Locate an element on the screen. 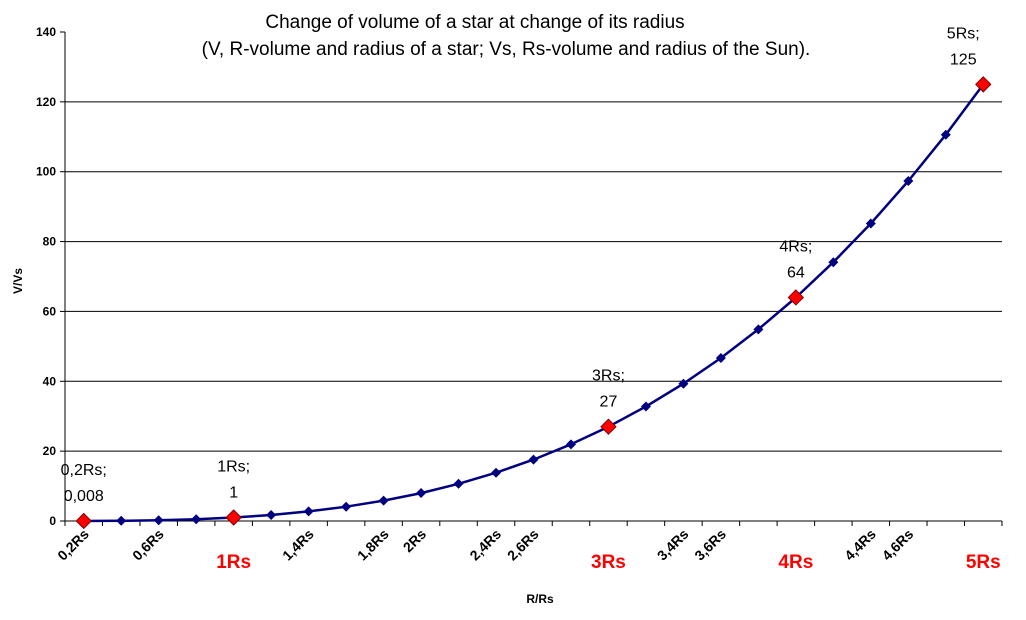 Image resolution: width=1026 pixels, height=620 pixels. point-label-name: 1Rs; is located at coordinates (233, 467).